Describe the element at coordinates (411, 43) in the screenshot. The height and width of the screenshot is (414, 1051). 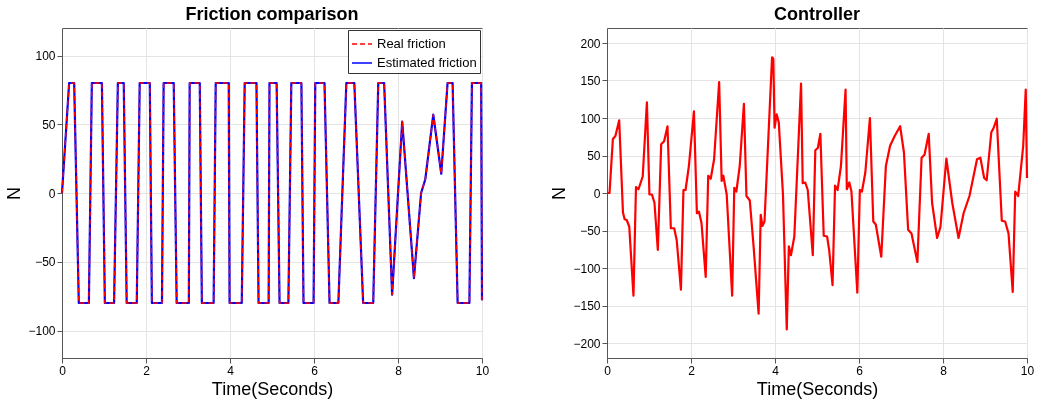
I see `legend-label: Real friction` at that location.